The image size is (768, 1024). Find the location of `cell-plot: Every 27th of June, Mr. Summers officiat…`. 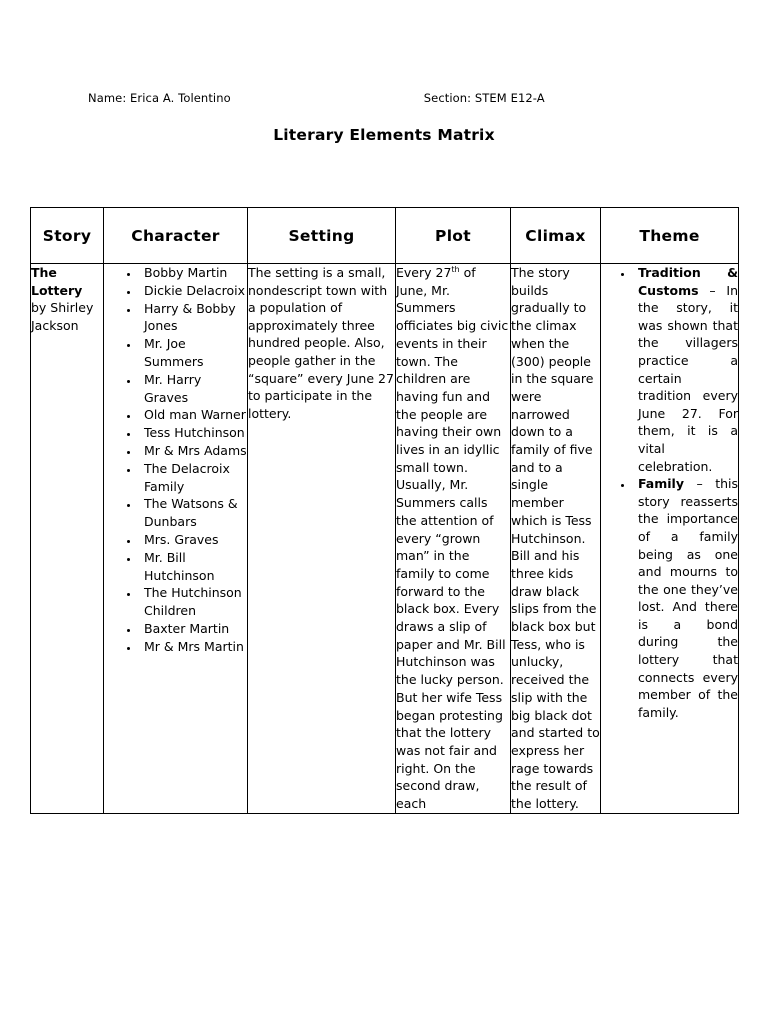

cell-plot: Every 27th of June, Mr. Summers officiat… is located at coordinates (453, 538).